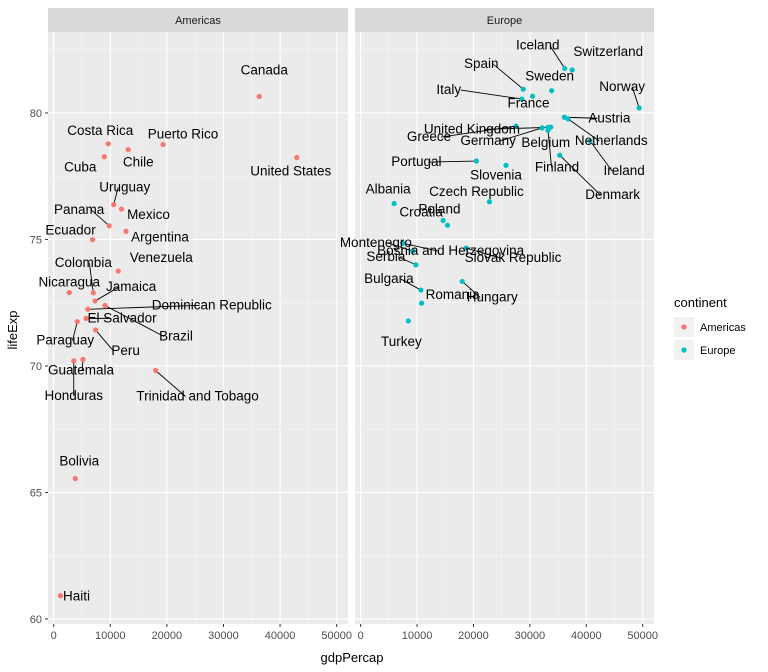 This screenshot has height=672, width=768. I want to click on x-tick-label: 20000, so click(473, 636).